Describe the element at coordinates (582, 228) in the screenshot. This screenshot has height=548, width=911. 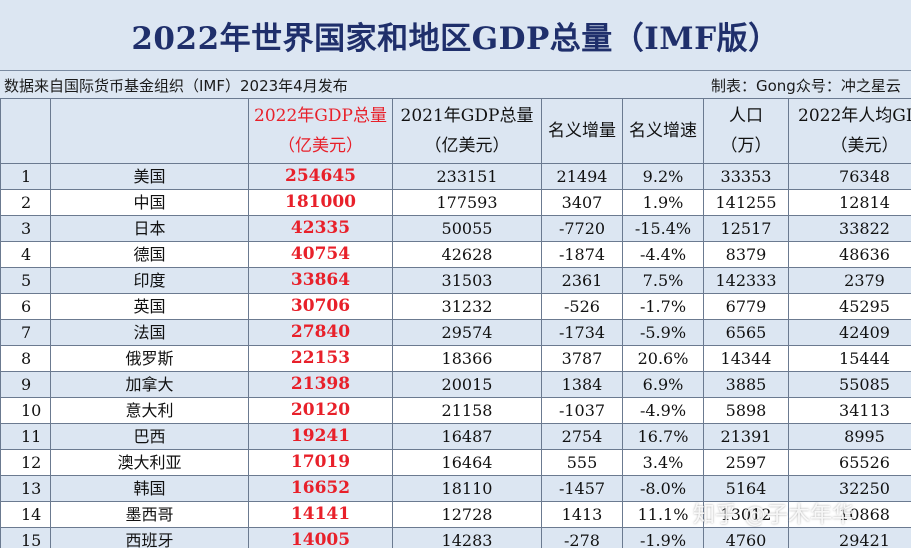
I see `cell-nominal-increase: -7720` at that location.